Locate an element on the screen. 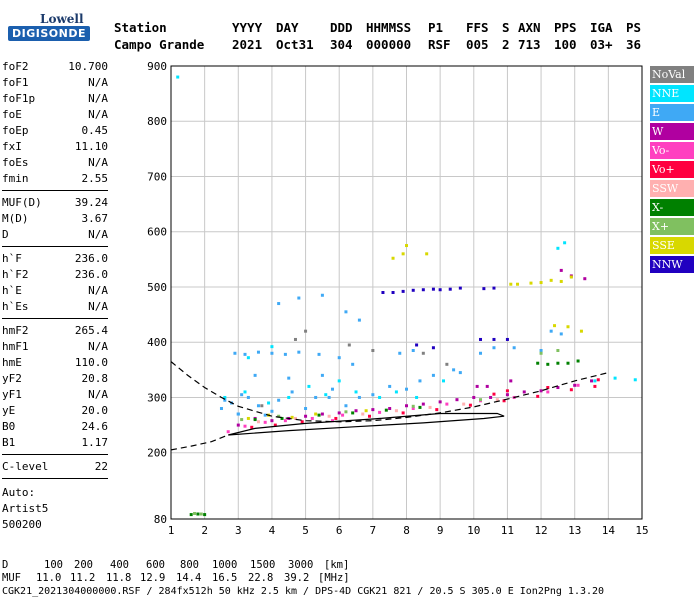  x-tick-label: 10 is located at coordinates (473, 530).